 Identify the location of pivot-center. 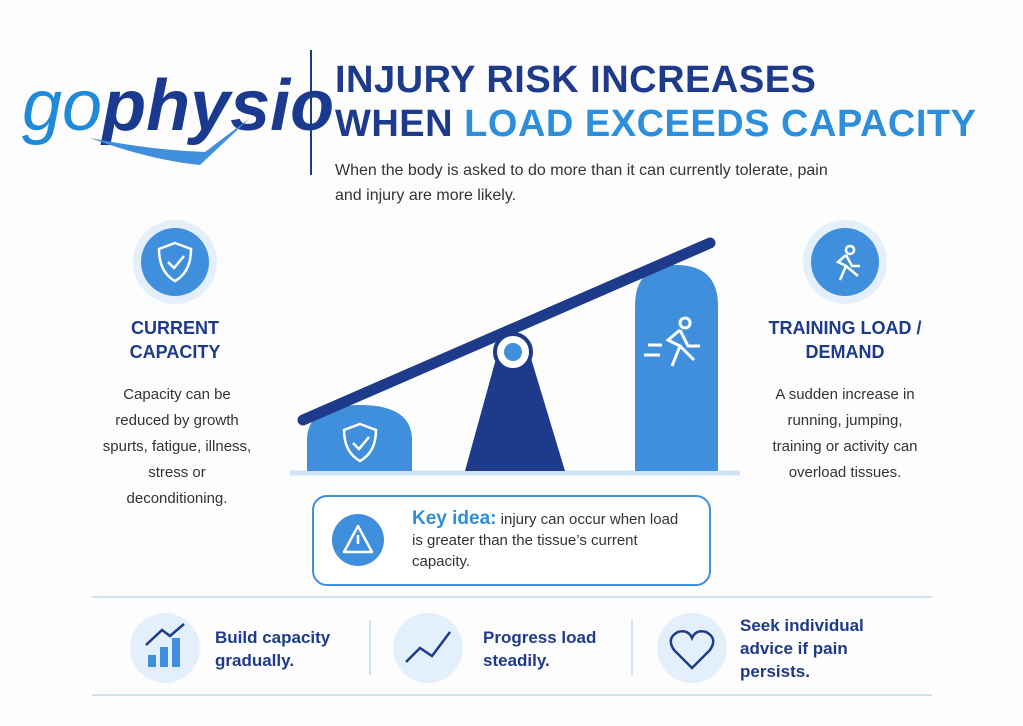
(513, 352).